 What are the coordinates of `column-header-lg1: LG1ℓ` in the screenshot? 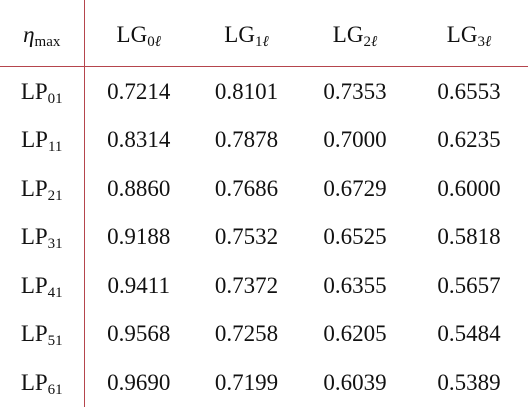 It's located at (246, 33).